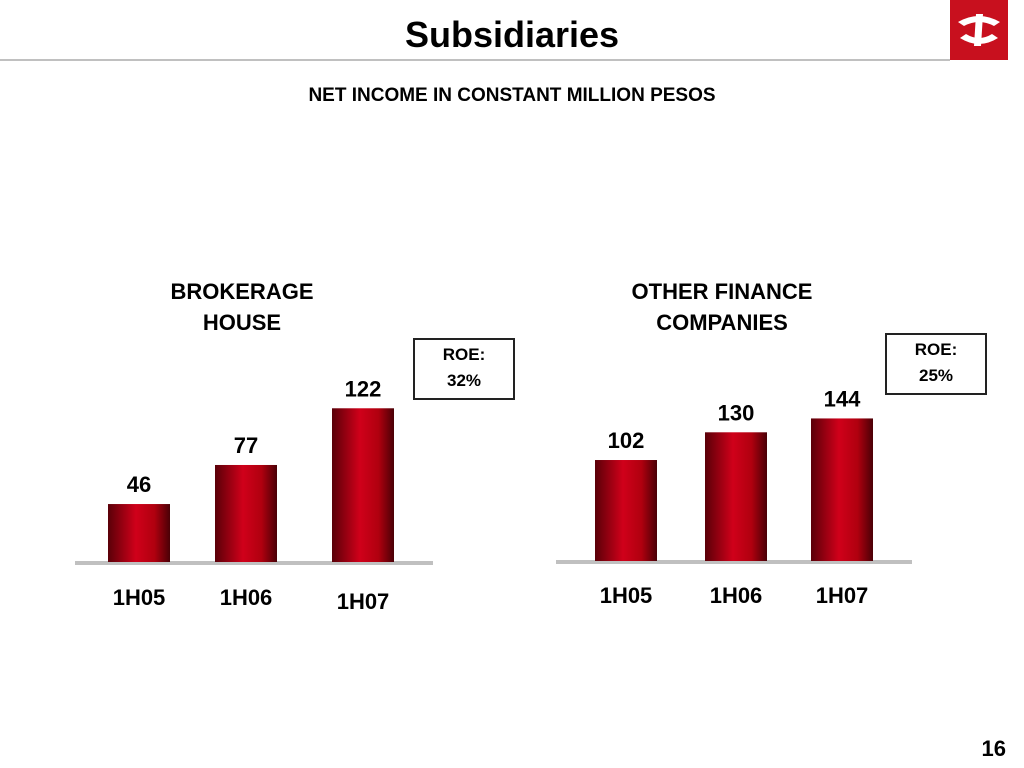 Image resolution: width=1024 pixels, height=768 pixels. What do you see at coordinates (475, 60) in the screenshot?
I see `title-divider` at bounding box center [475, 60].